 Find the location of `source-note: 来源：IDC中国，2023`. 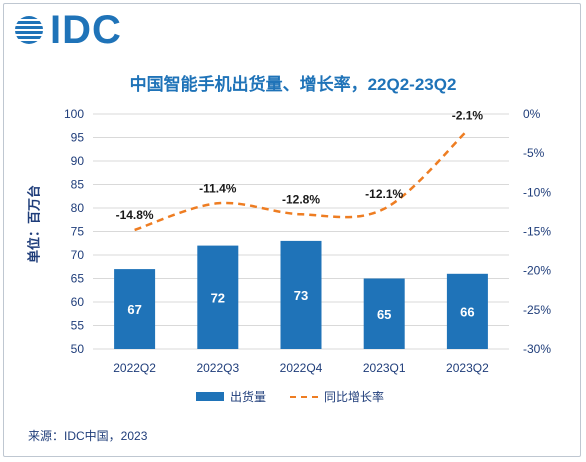

source-note: 来源：IDC中国，2023 is located at coordinates (88, 436).